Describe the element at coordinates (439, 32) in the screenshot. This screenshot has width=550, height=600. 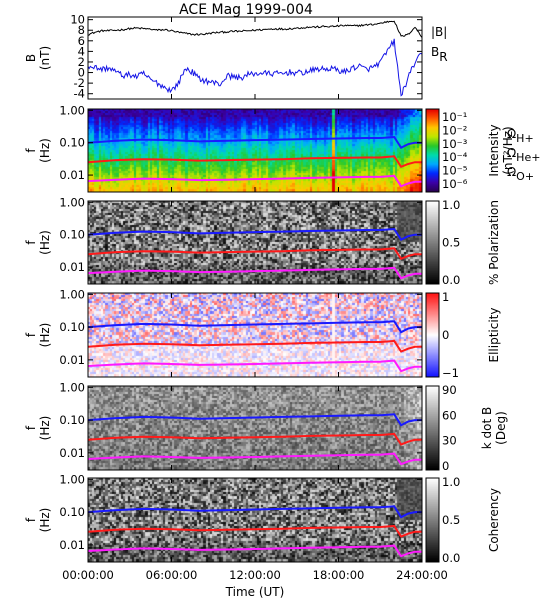
I see `legend-b-total: |B|` at that location.